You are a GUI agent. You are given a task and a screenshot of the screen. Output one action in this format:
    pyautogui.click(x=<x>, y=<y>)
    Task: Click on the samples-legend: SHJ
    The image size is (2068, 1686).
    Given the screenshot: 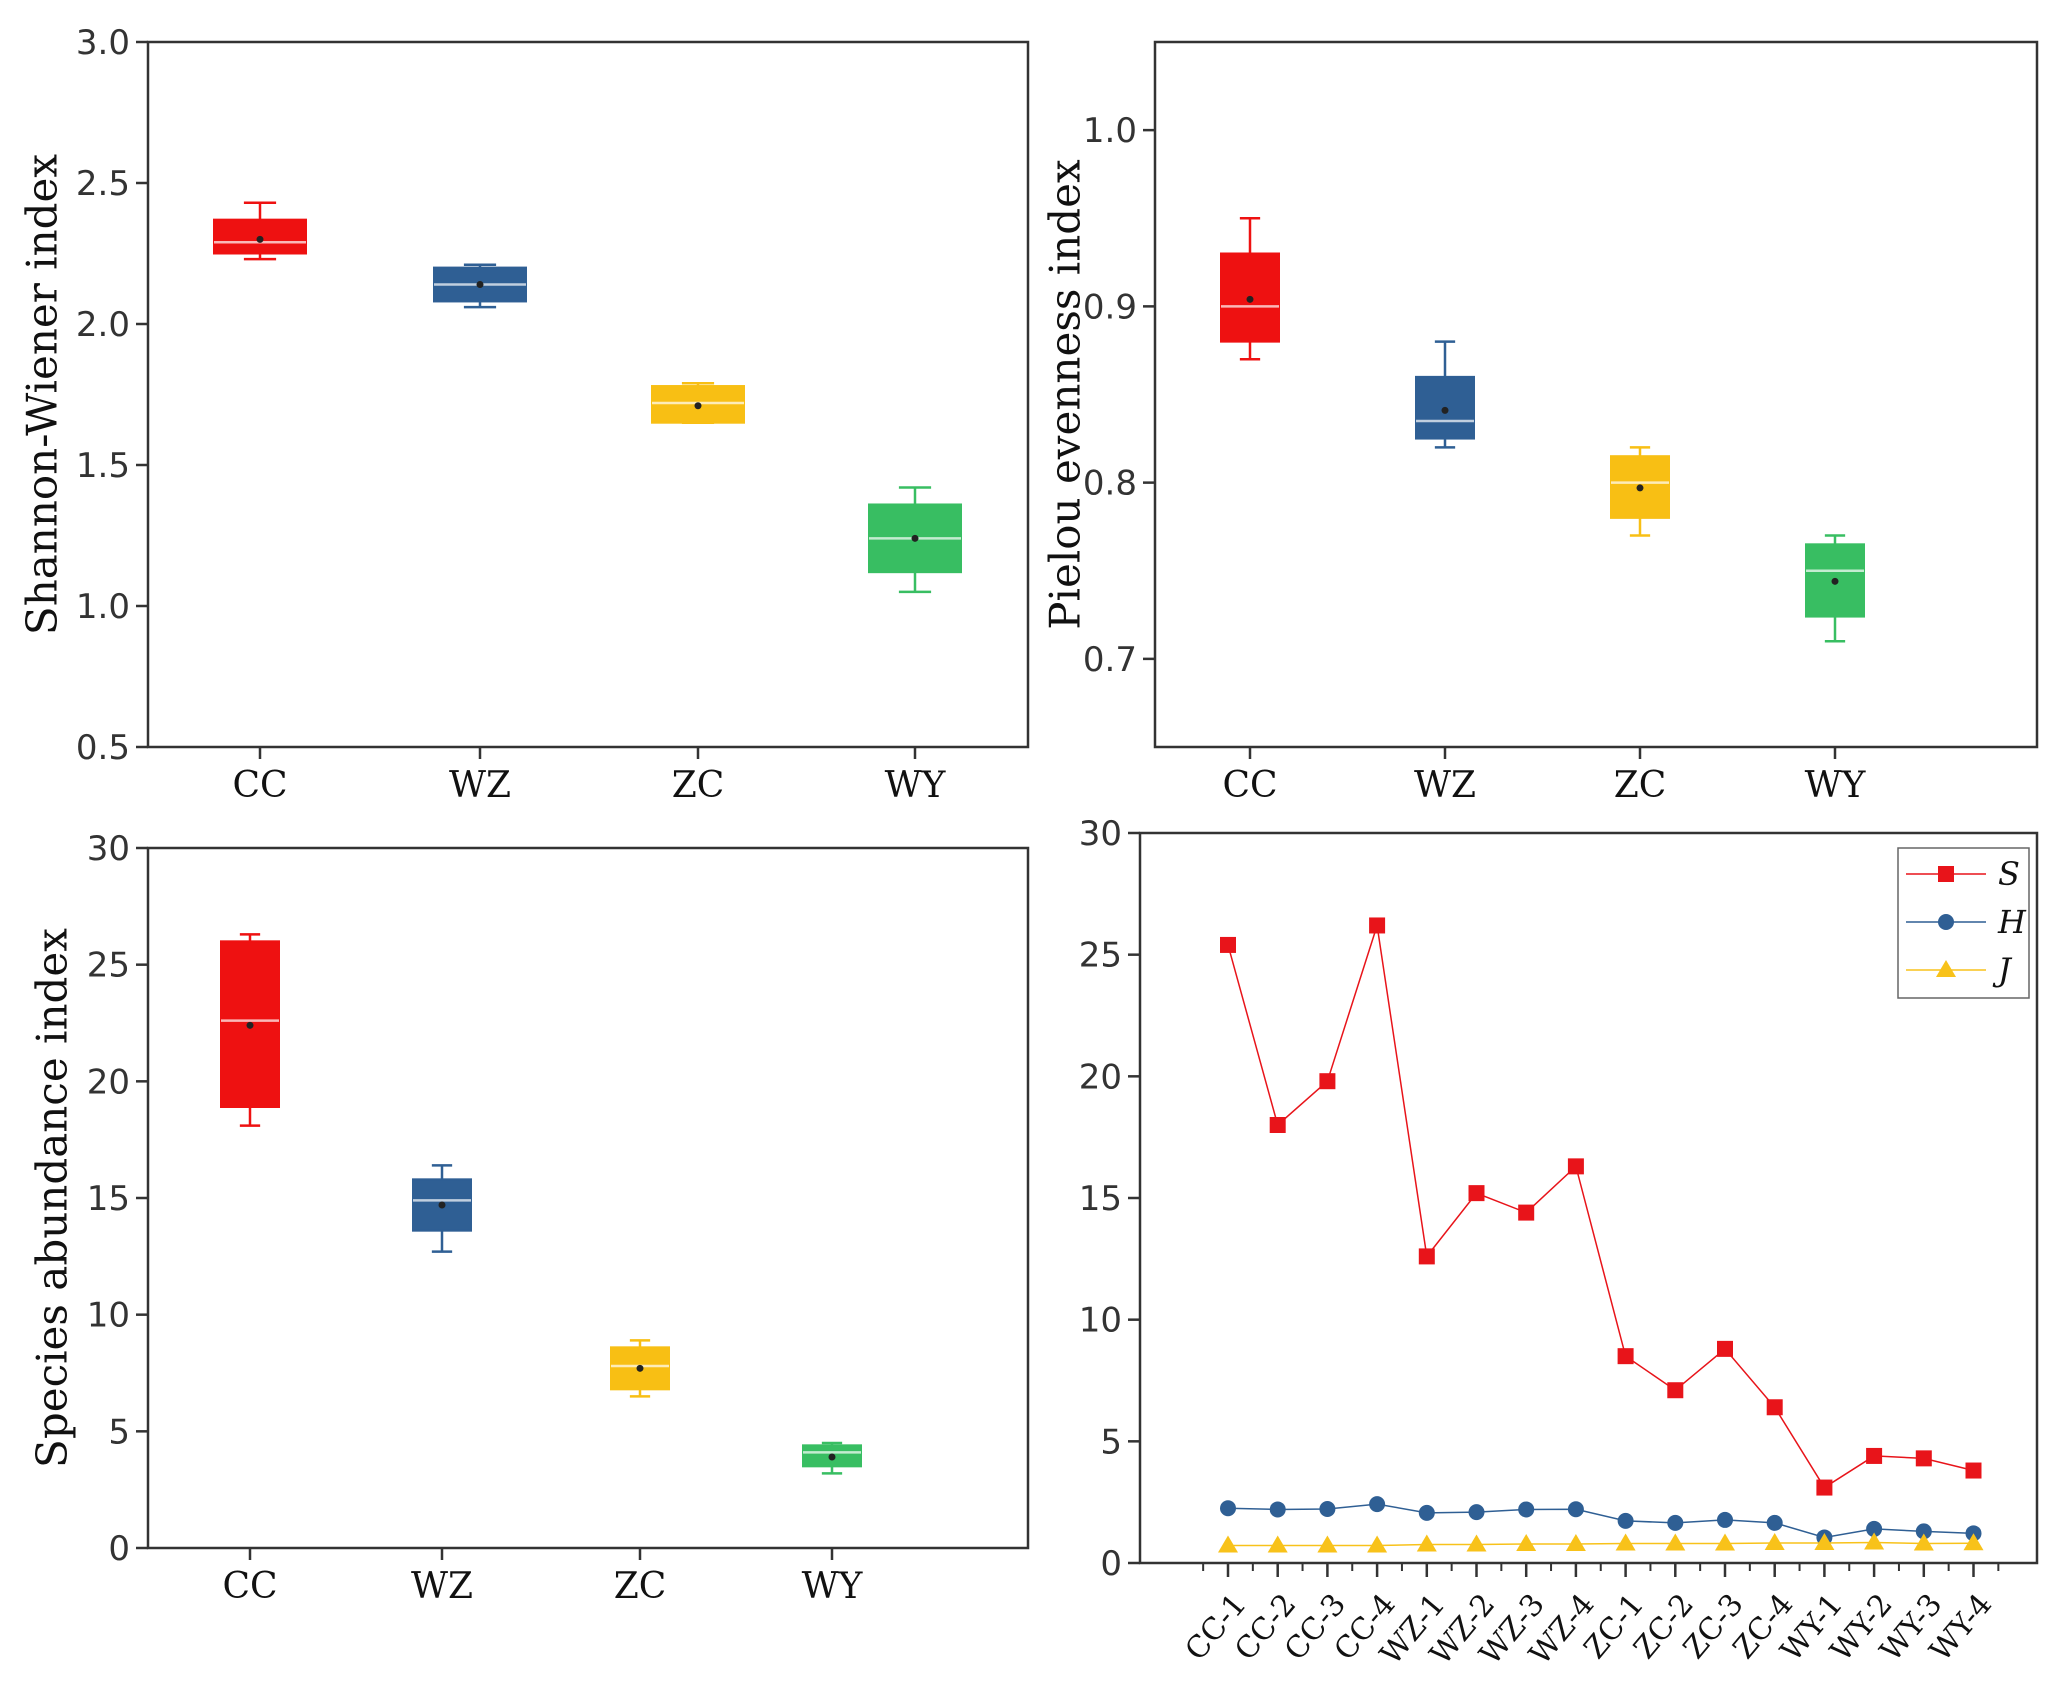 What is the action you would take?
    pyautogui.click(x=1963, y=923)
    